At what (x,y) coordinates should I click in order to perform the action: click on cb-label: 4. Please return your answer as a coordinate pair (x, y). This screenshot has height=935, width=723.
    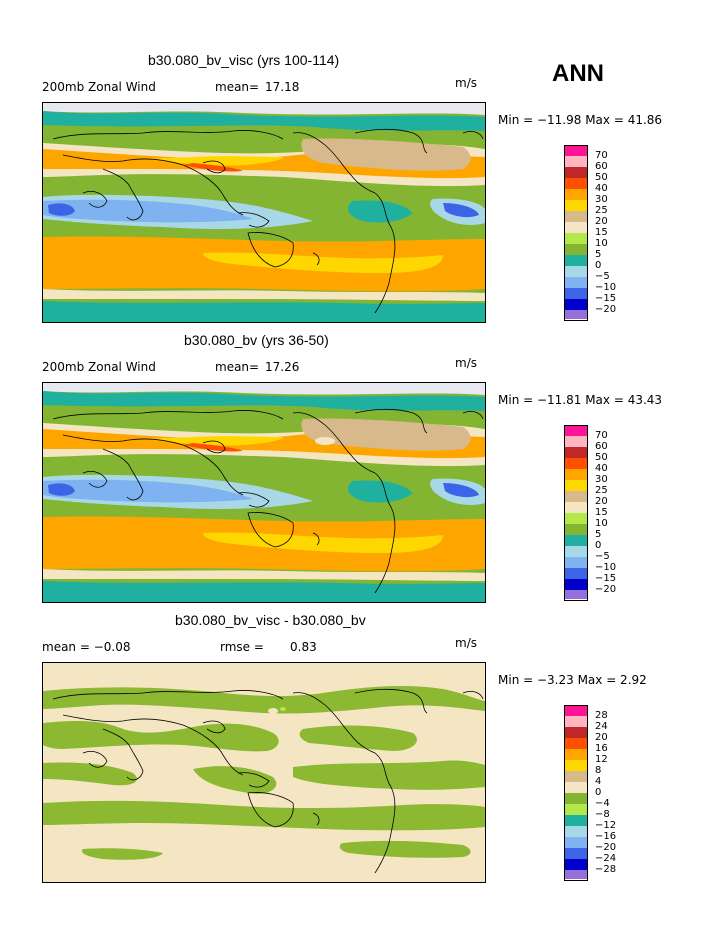
    Looking at the image, I should click on (598, 781).